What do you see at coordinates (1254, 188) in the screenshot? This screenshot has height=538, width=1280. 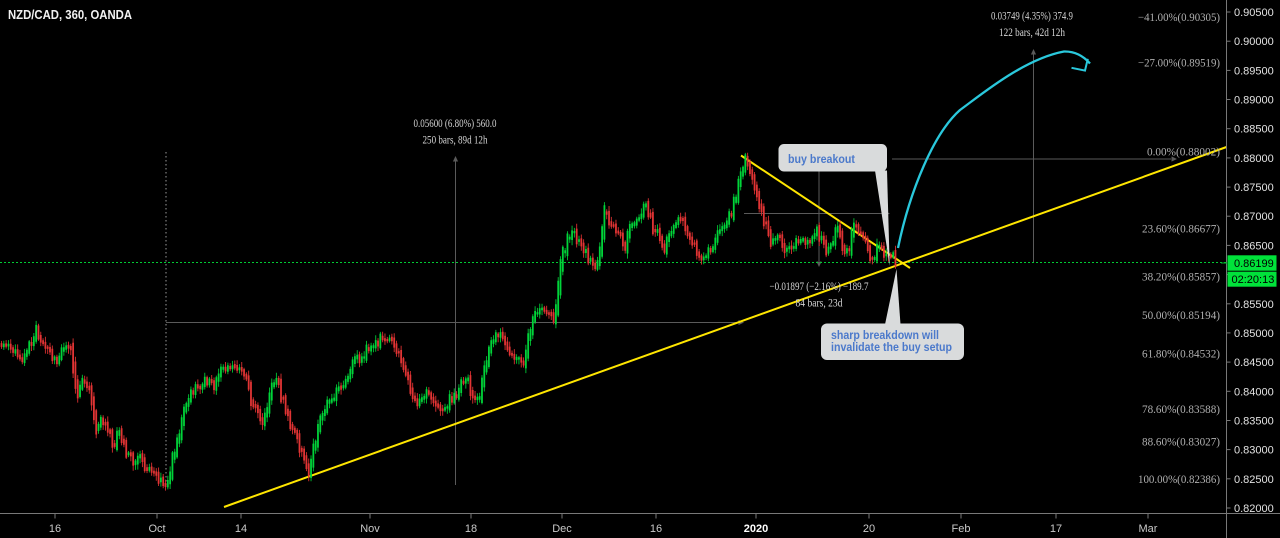 I see `svg-text: 0.87500` at bounding box center [1254, 188].